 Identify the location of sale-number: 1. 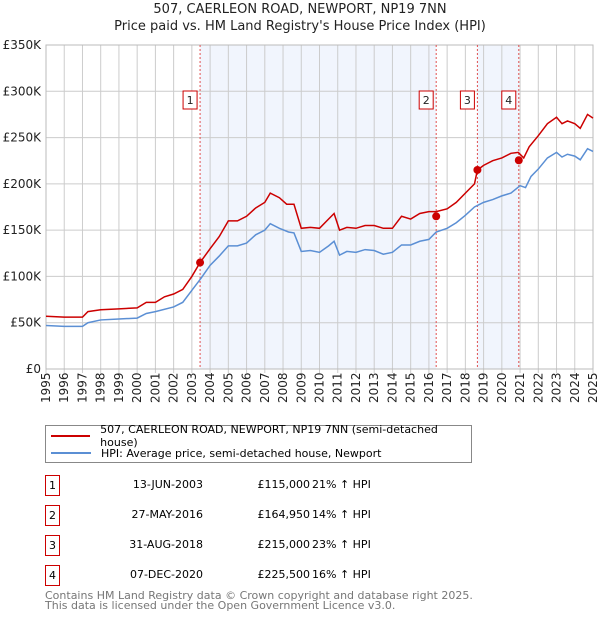
(52, 485).